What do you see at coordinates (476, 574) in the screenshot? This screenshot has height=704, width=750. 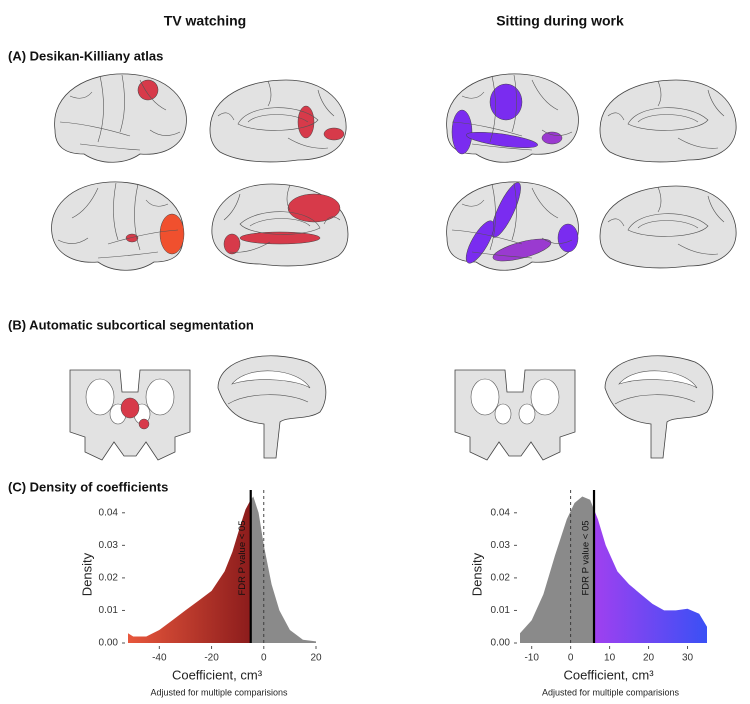 I see `y-axis-label: Density` at bounding box center [476, 574].